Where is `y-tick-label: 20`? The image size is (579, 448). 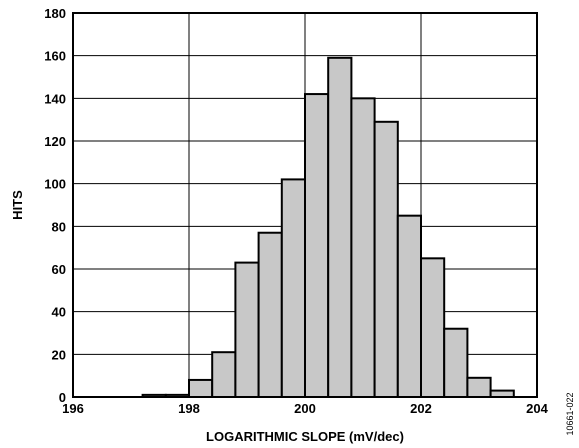 y-tick-label: 20 is located at coordinates (59, 354).